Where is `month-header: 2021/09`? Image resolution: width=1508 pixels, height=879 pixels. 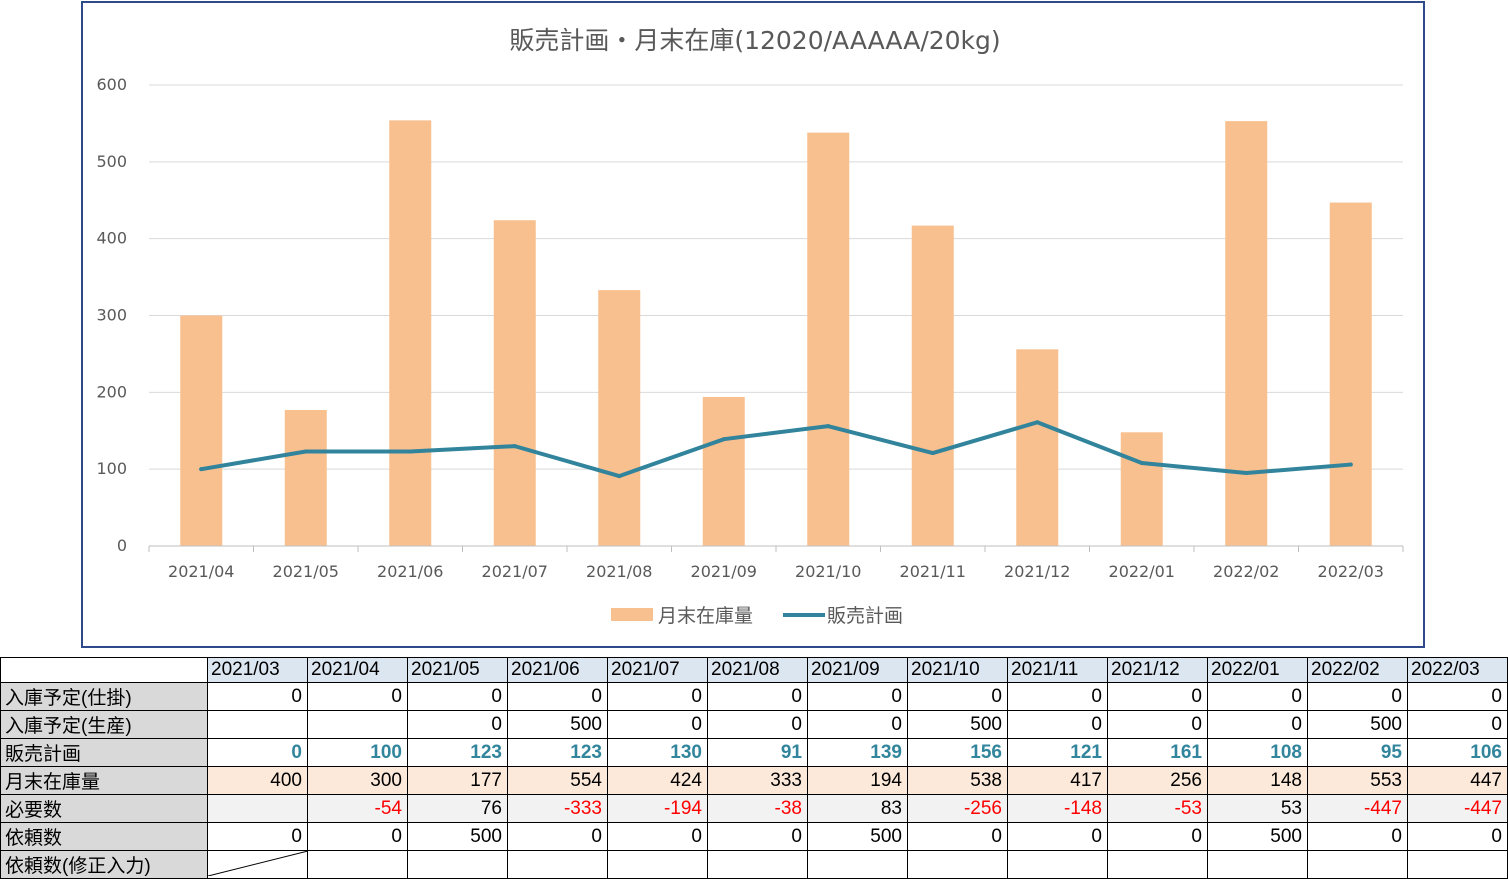
month-header: 2021/09 is located at coordinates (857, 670).